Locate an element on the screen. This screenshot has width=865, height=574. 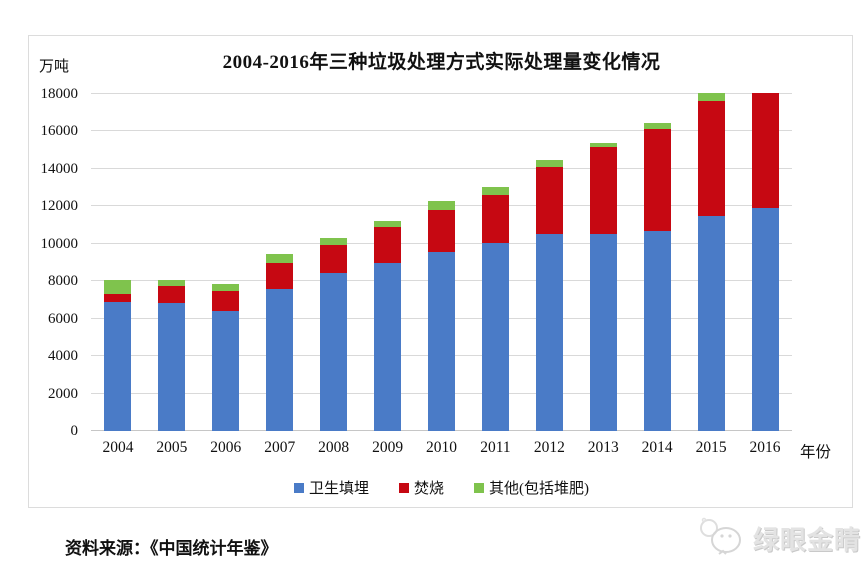
x-tick-label: 2015 is located at coordinates (711, 447).